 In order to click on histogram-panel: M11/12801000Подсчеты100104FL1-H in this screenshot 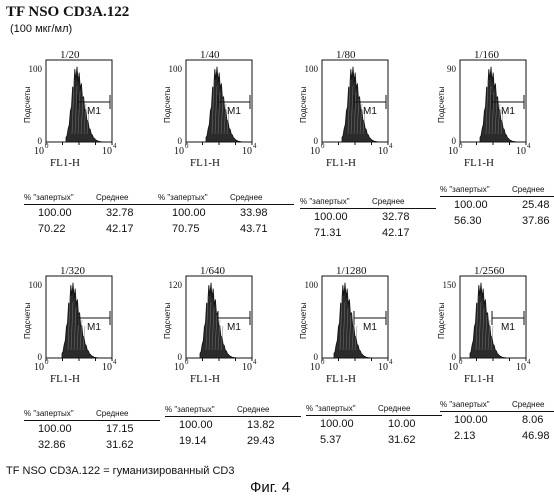, I will do `click(351, 323)`.